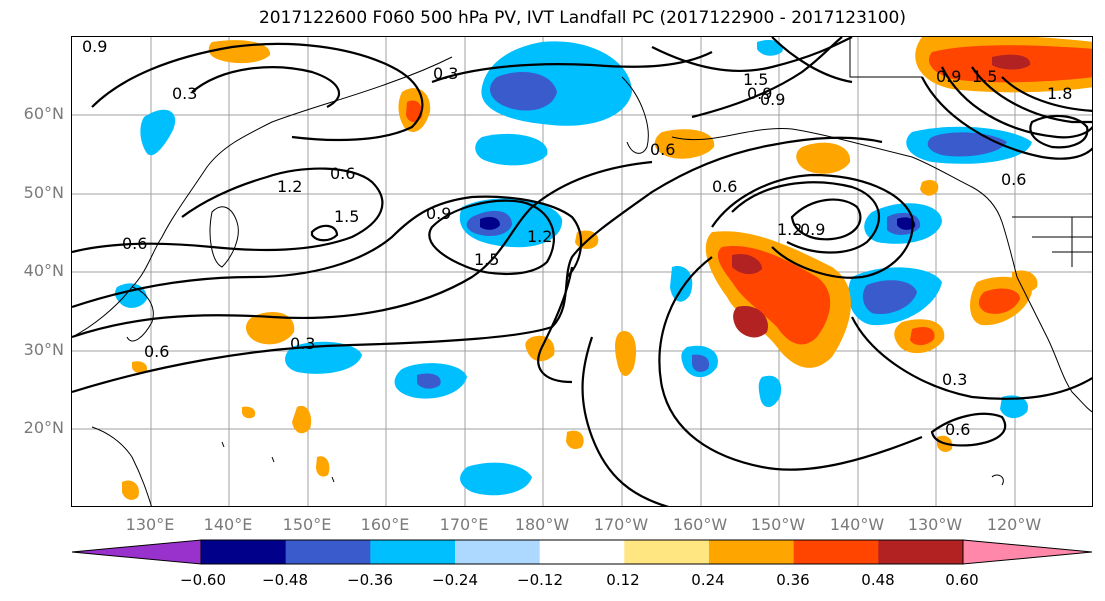 The width and height of the screenshot is (1105, 601). What do you see at coordinates (1014, 524) in the screenshot?
I see `lon-label: 120°W` at bounding box center [1014, 524].